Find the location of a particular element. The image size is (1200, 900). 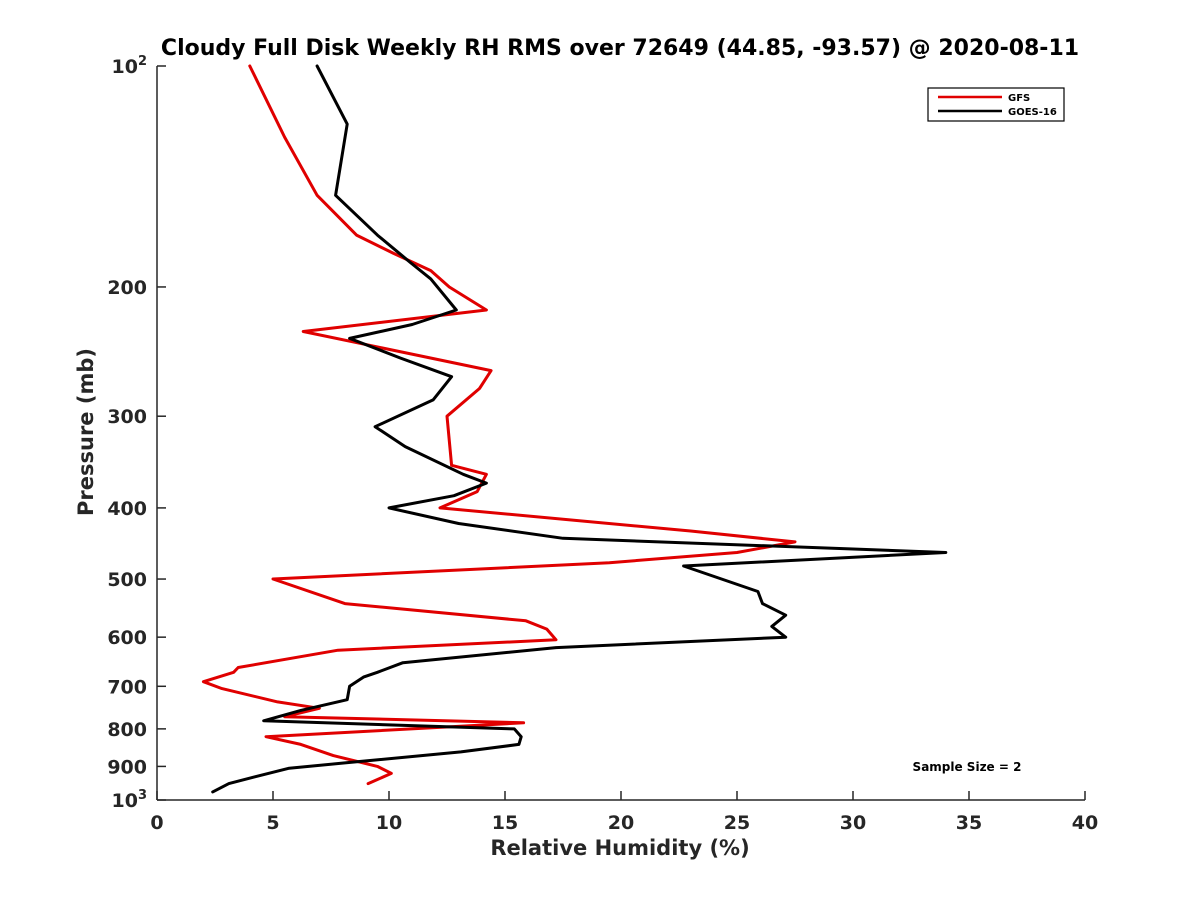

y-tick-label: 600 is located at coordinates (127, 638).